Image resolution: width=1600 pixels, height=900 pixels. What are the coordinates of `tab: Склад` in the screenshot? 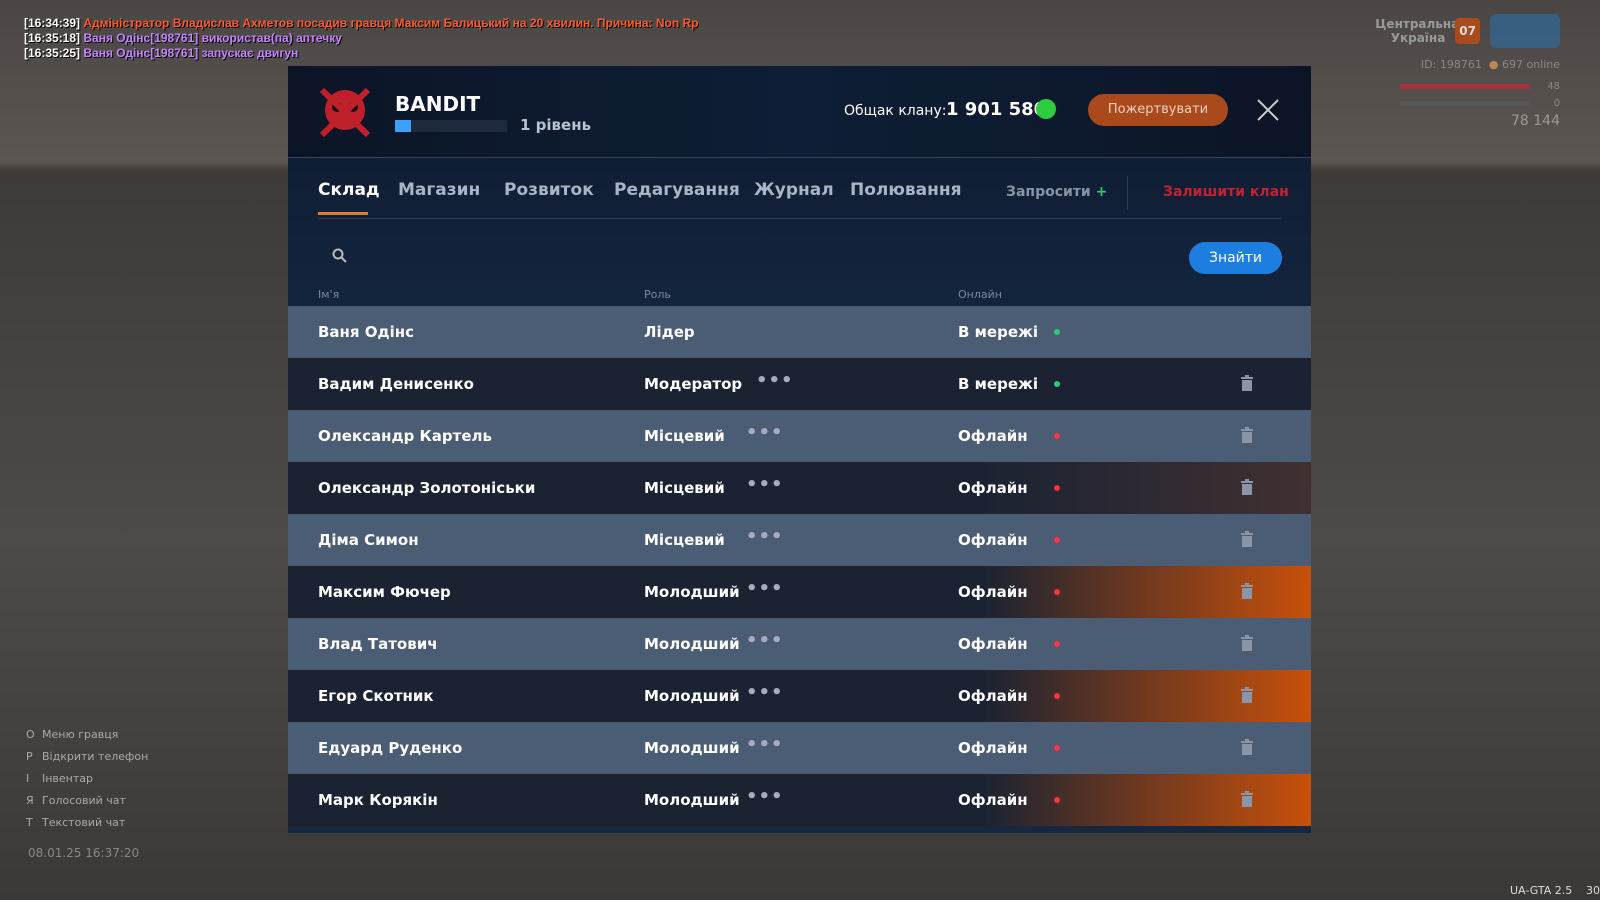 It's located at (349, 190).